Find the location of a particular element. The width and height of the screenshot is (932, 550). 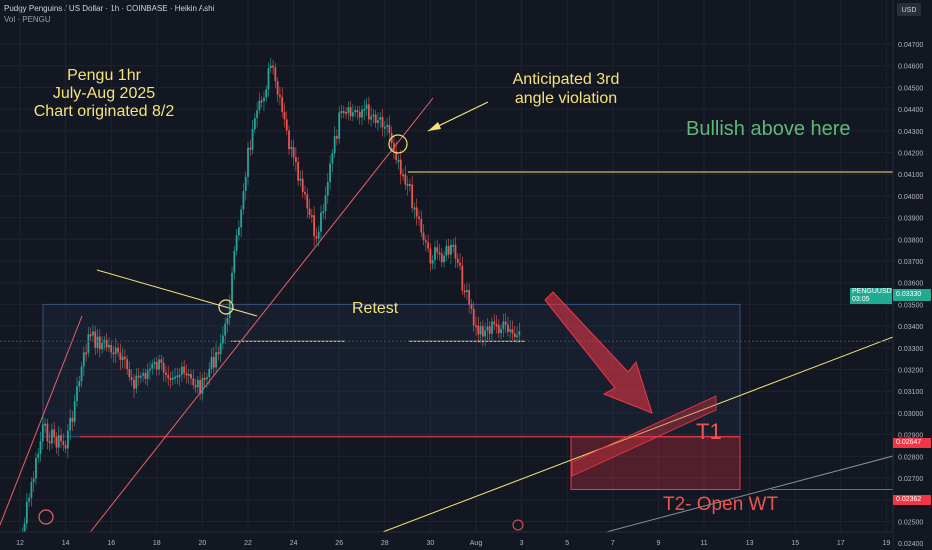

y-tick-label: 0.02700 is located at coordinates (910, 479).